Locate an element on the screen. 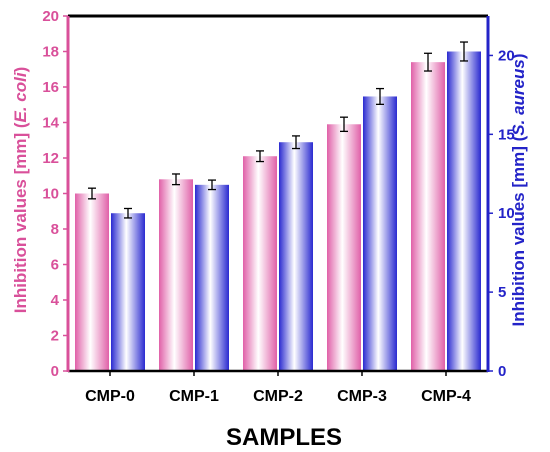 This screenshot has height=452, width=550. left-y-tick-label: 12 is located at coordinates (50, 158).